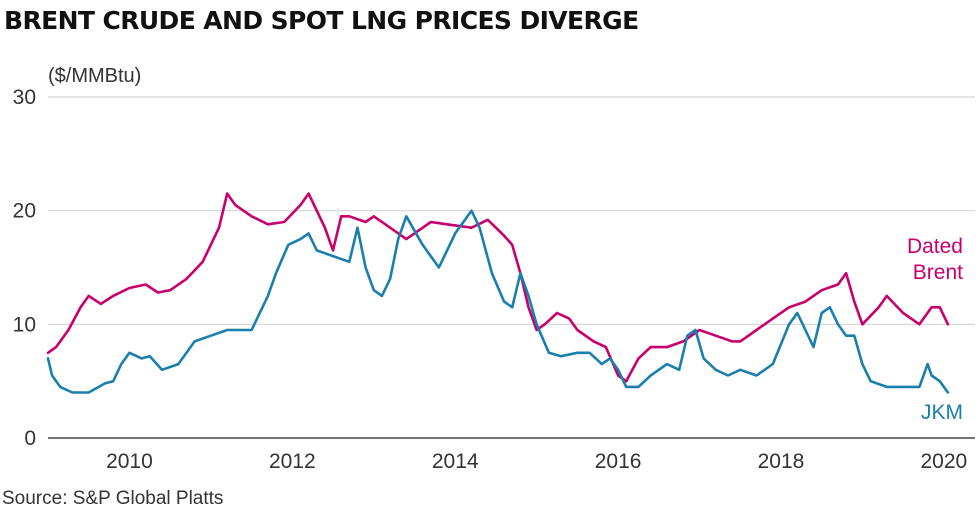 The height and width of the screenshot is (517, 980). I want to click on series-label-jkm: JKM, so click(942, 412).